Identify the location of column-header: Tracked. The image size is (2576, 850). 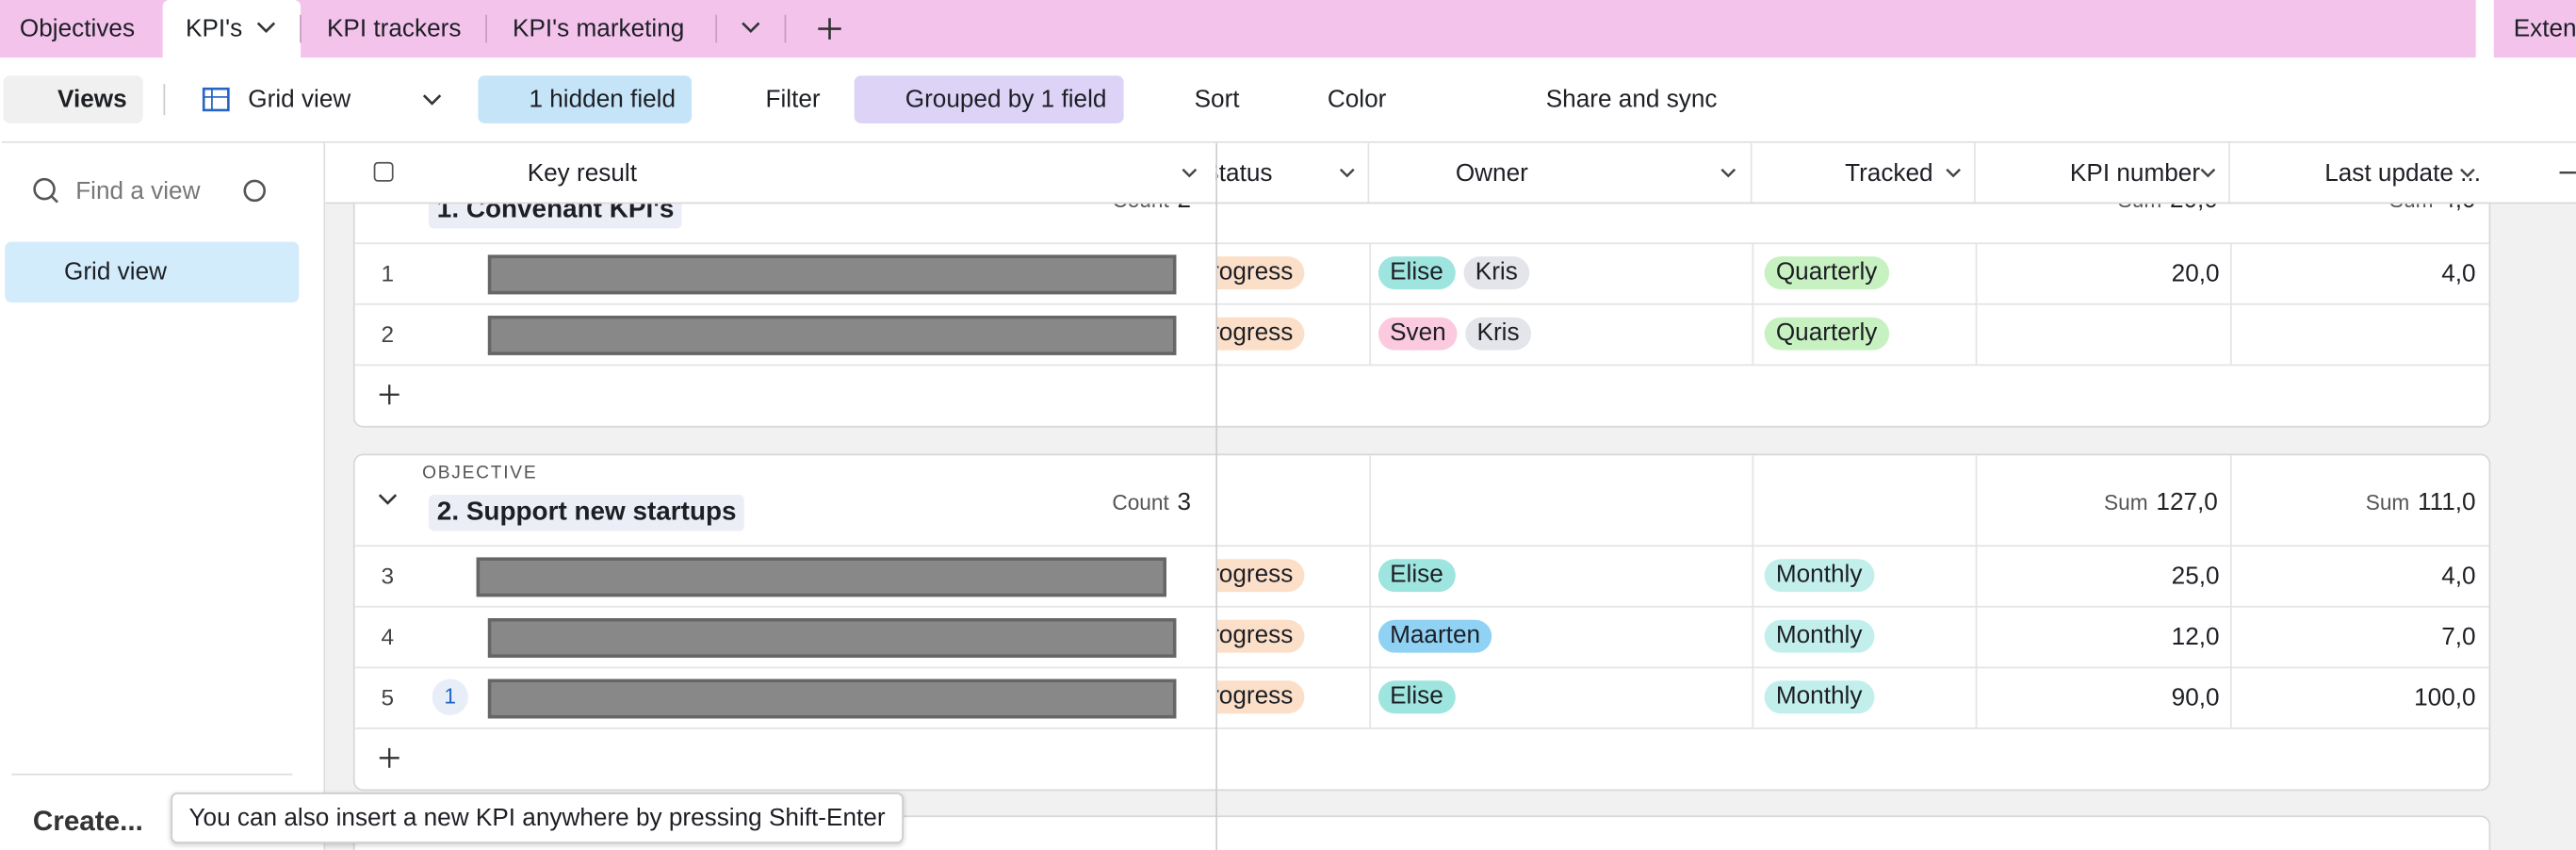
(1889, 174).